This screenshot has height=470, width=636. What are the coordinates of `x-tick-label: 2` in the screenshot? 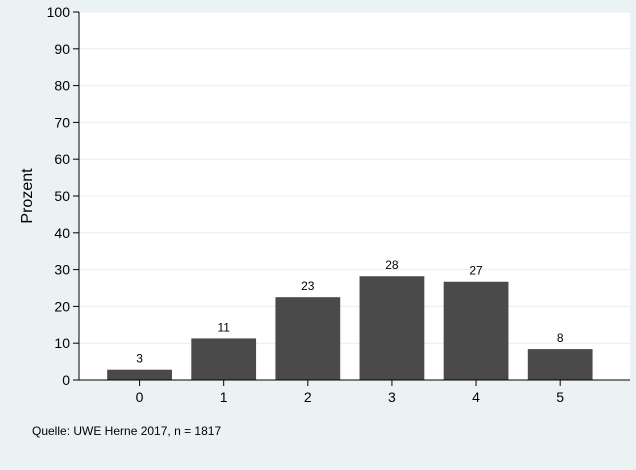 It's located at (308, 397).